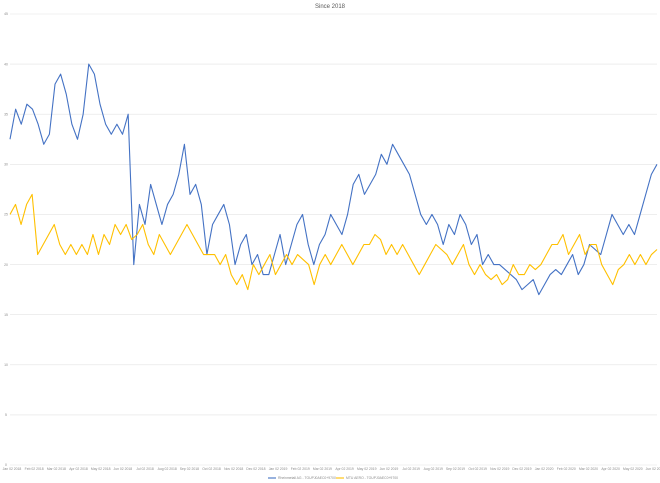  Describe the element at coordinates (255, 469) in the screenshot. I see `x-tick-label: Dec 02 2018` at that location.